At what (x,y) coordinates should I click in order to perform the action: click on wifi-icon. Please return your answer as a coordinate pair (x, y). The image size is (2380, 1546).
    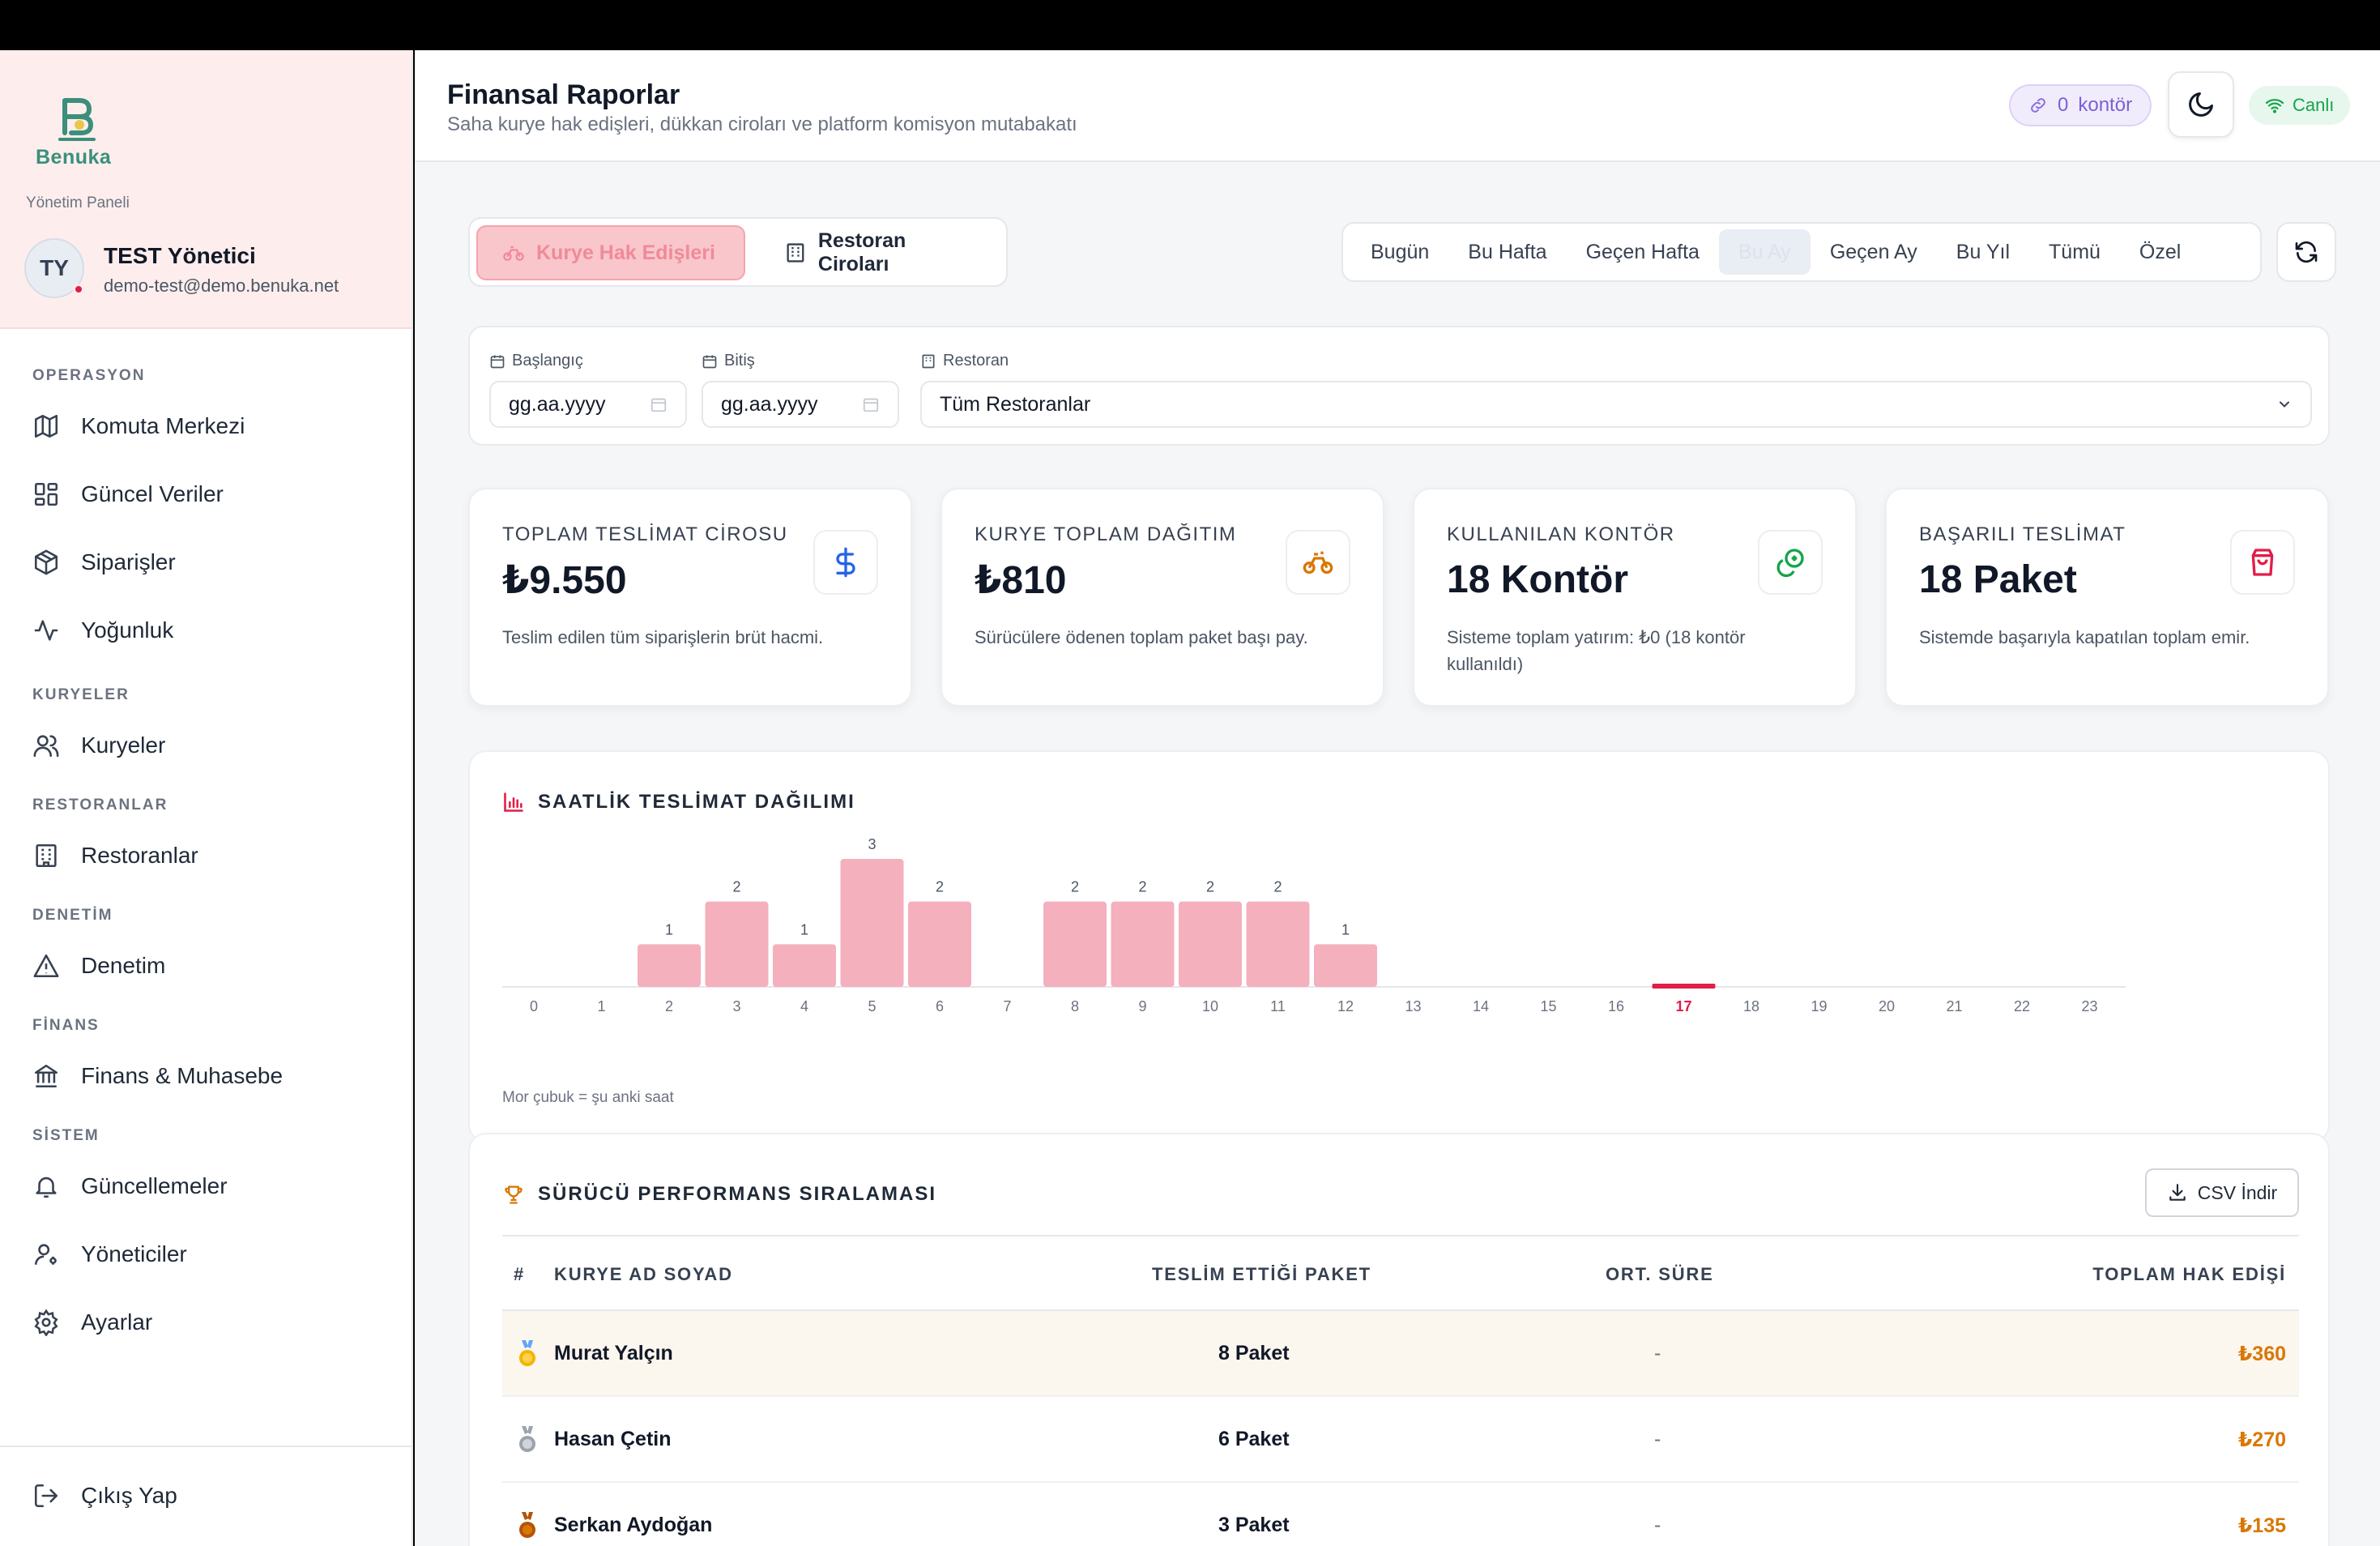
    Looking at the image, I should click on (2274, 106).